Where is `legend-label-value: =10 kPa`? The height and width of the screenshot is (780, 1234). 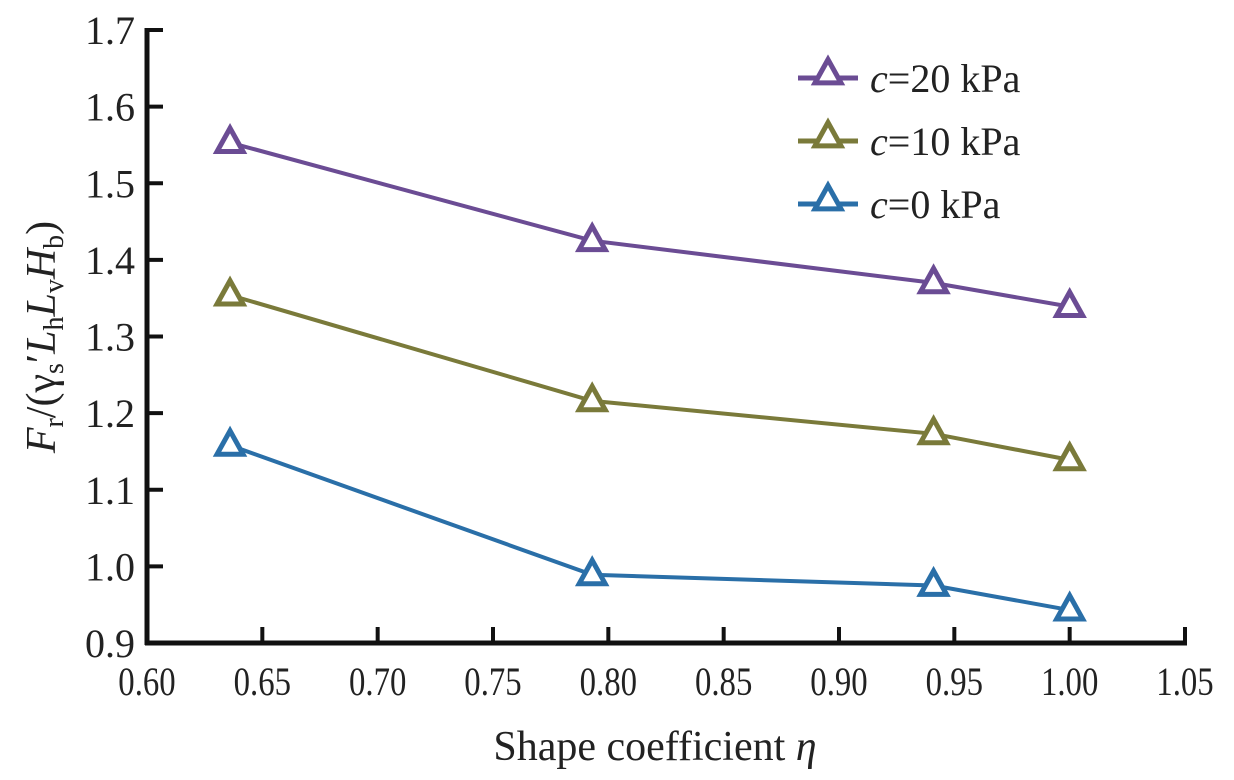 legend-label-value: =10 kPa is located at coordinates (954, 141).